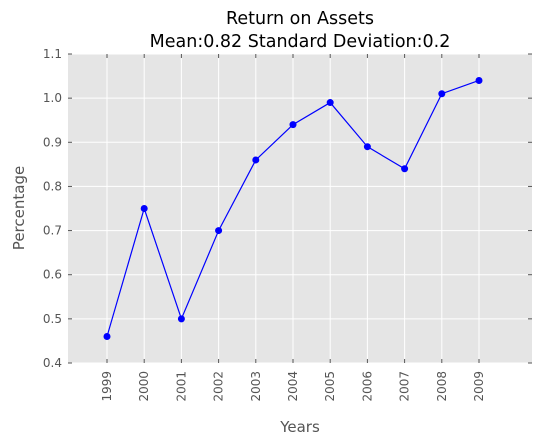  I want to click on y-tick-label: 0.9, so click(52, 142).